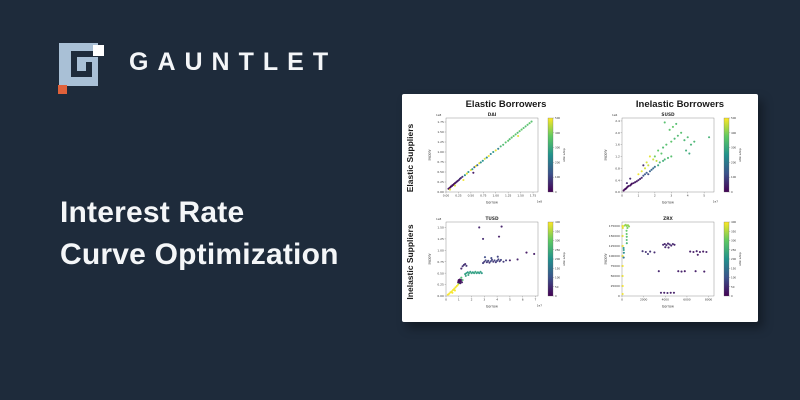 Image resolution: width=800 pixels, height=400 pixels. Describe the element at coordinates (536, 299) in the screenshot. I see `svg-text: 7` at that location.